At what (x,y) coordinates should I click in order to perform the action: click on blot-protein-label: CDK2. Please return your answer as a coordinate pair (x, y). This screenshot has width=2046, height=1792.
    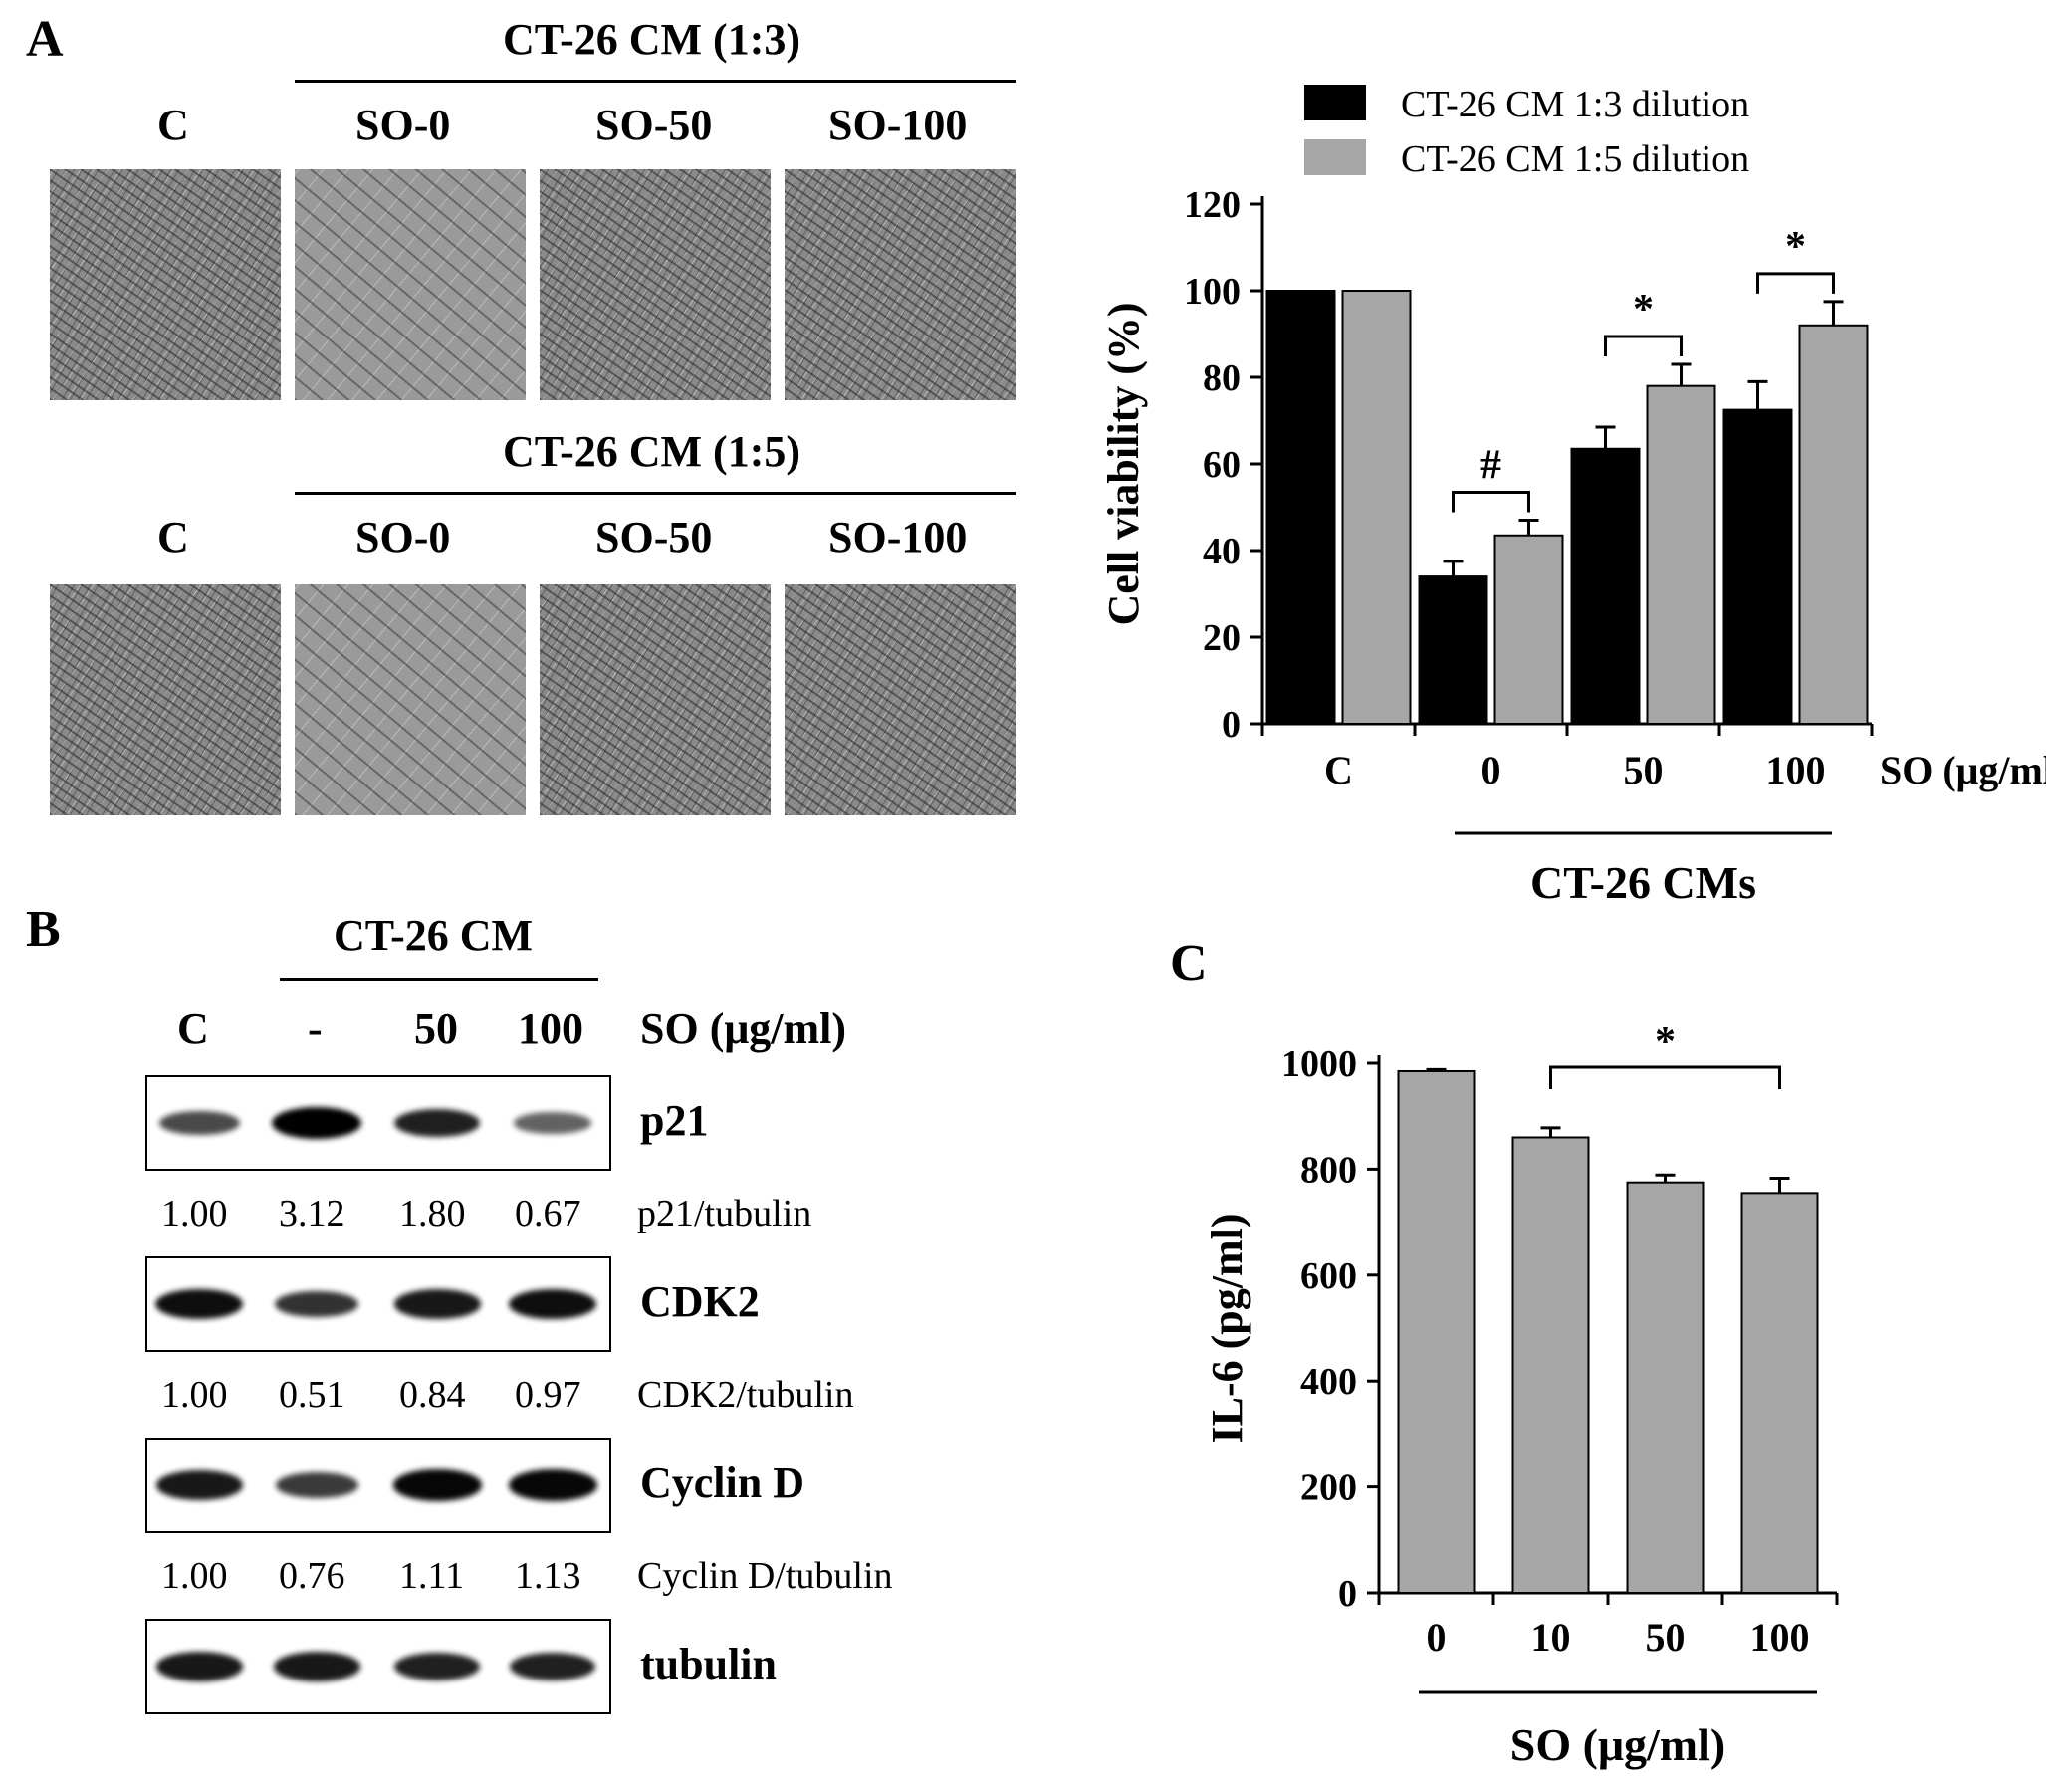
    Looking at the image, I should click on (700, 1301).